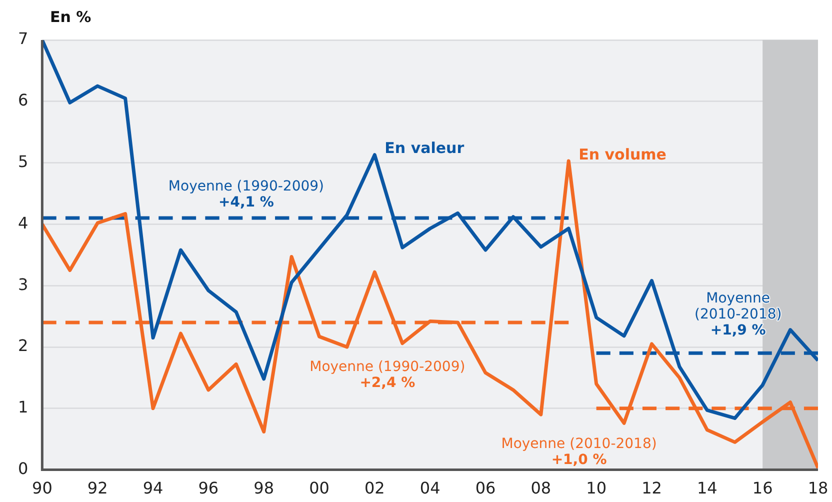  I want to click on y-tick-label: 6, so click(23, 100).